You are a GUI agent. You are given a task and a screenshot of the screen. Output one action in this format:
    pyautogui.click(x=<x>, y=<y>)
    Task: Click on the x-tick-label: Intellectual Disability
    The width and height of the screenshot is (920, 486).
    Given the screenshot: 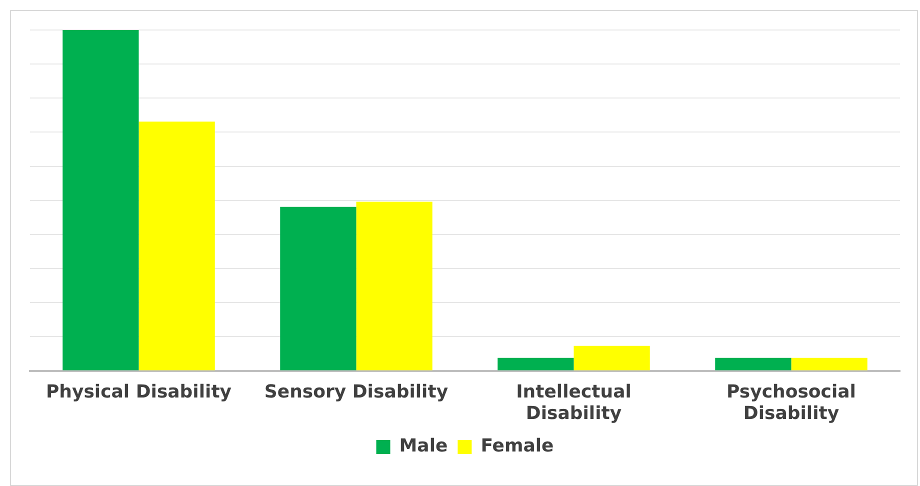 What is the action you would take?
    pyautogui.click(x=574, y=402)
    